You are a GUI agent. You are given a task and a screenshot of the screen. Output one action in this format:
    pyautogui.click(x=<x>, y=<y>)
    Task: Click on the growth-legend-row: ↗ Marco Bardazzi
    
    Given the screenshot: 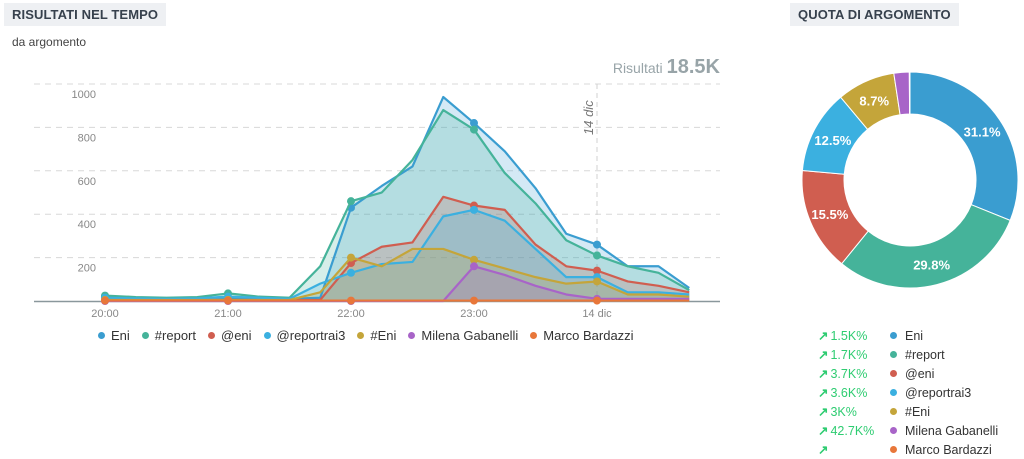 What is the action you would take?
    pyautogui.click(x=908, y=449)
    